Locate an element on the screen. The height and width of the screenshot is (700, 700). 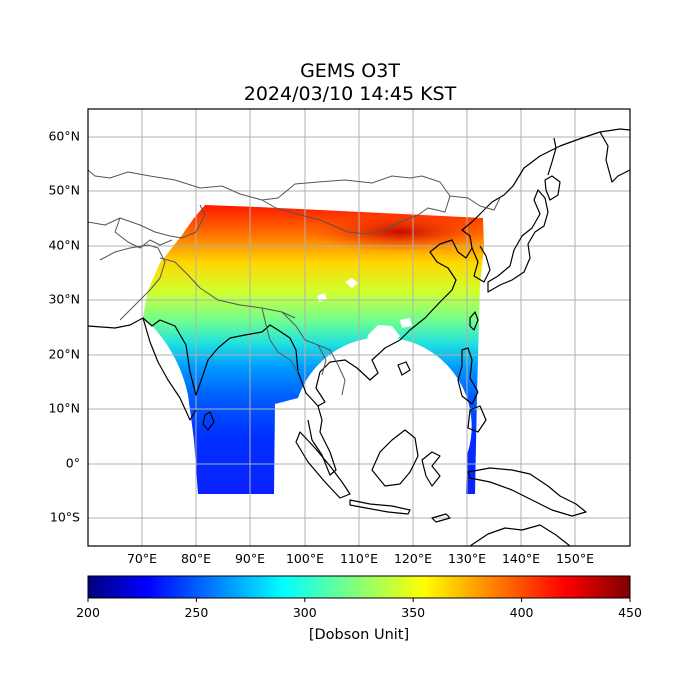
coastline-japan is located at coordinates (518, 241).